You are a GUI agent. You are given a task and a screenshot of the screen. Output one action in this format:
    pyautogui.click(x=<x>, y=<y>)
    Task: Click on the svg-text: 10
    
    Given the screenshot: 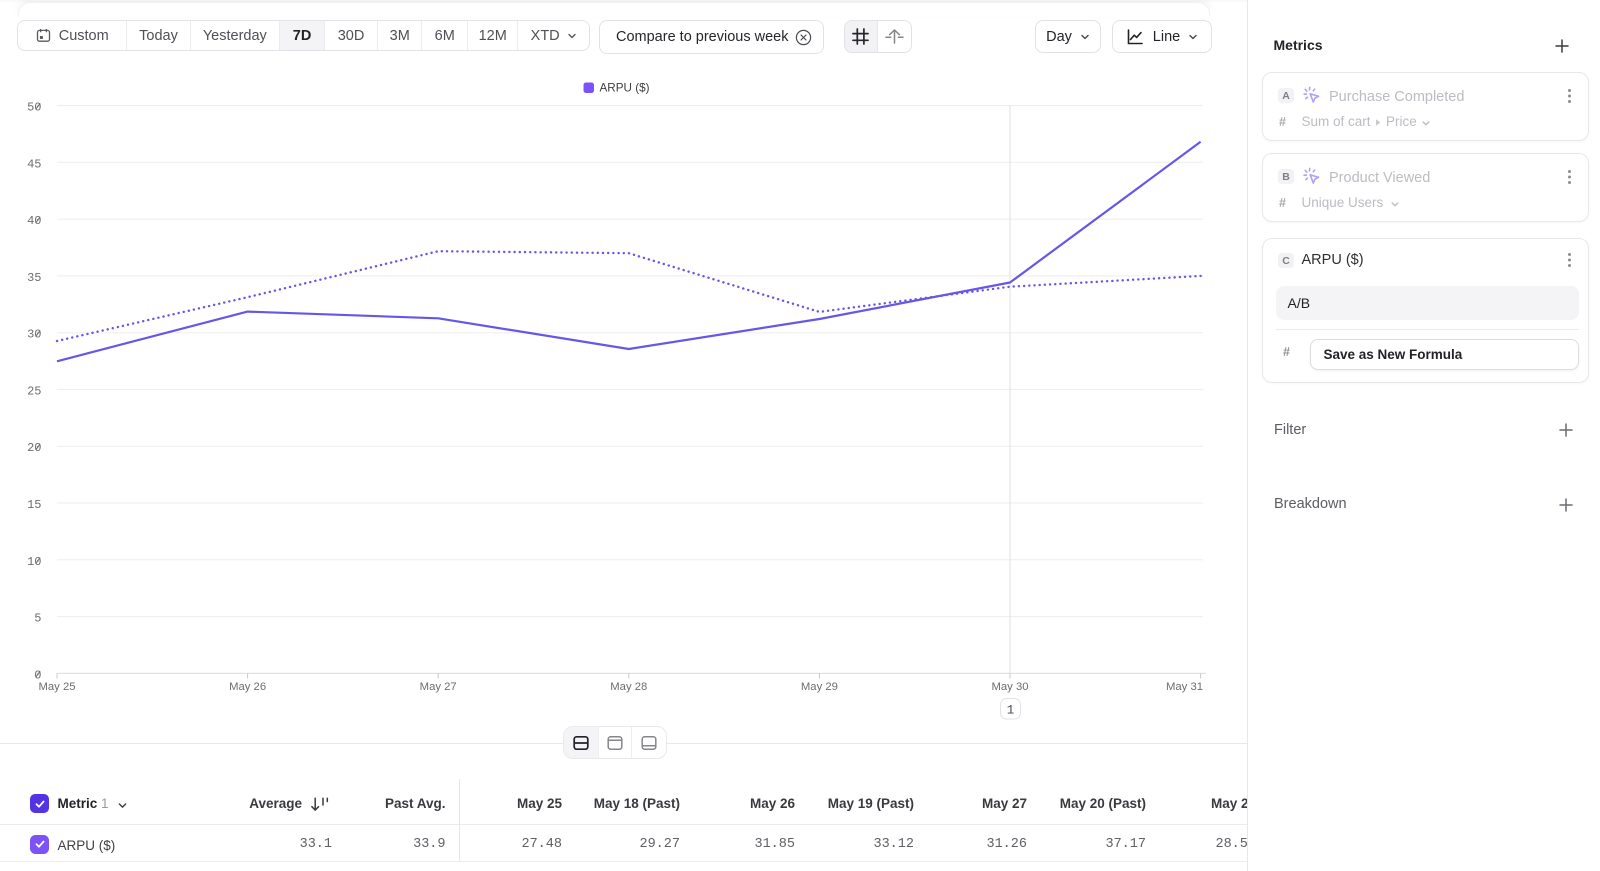 What is the action you would take?
    pyautogui.click(x=34, y=562)
    